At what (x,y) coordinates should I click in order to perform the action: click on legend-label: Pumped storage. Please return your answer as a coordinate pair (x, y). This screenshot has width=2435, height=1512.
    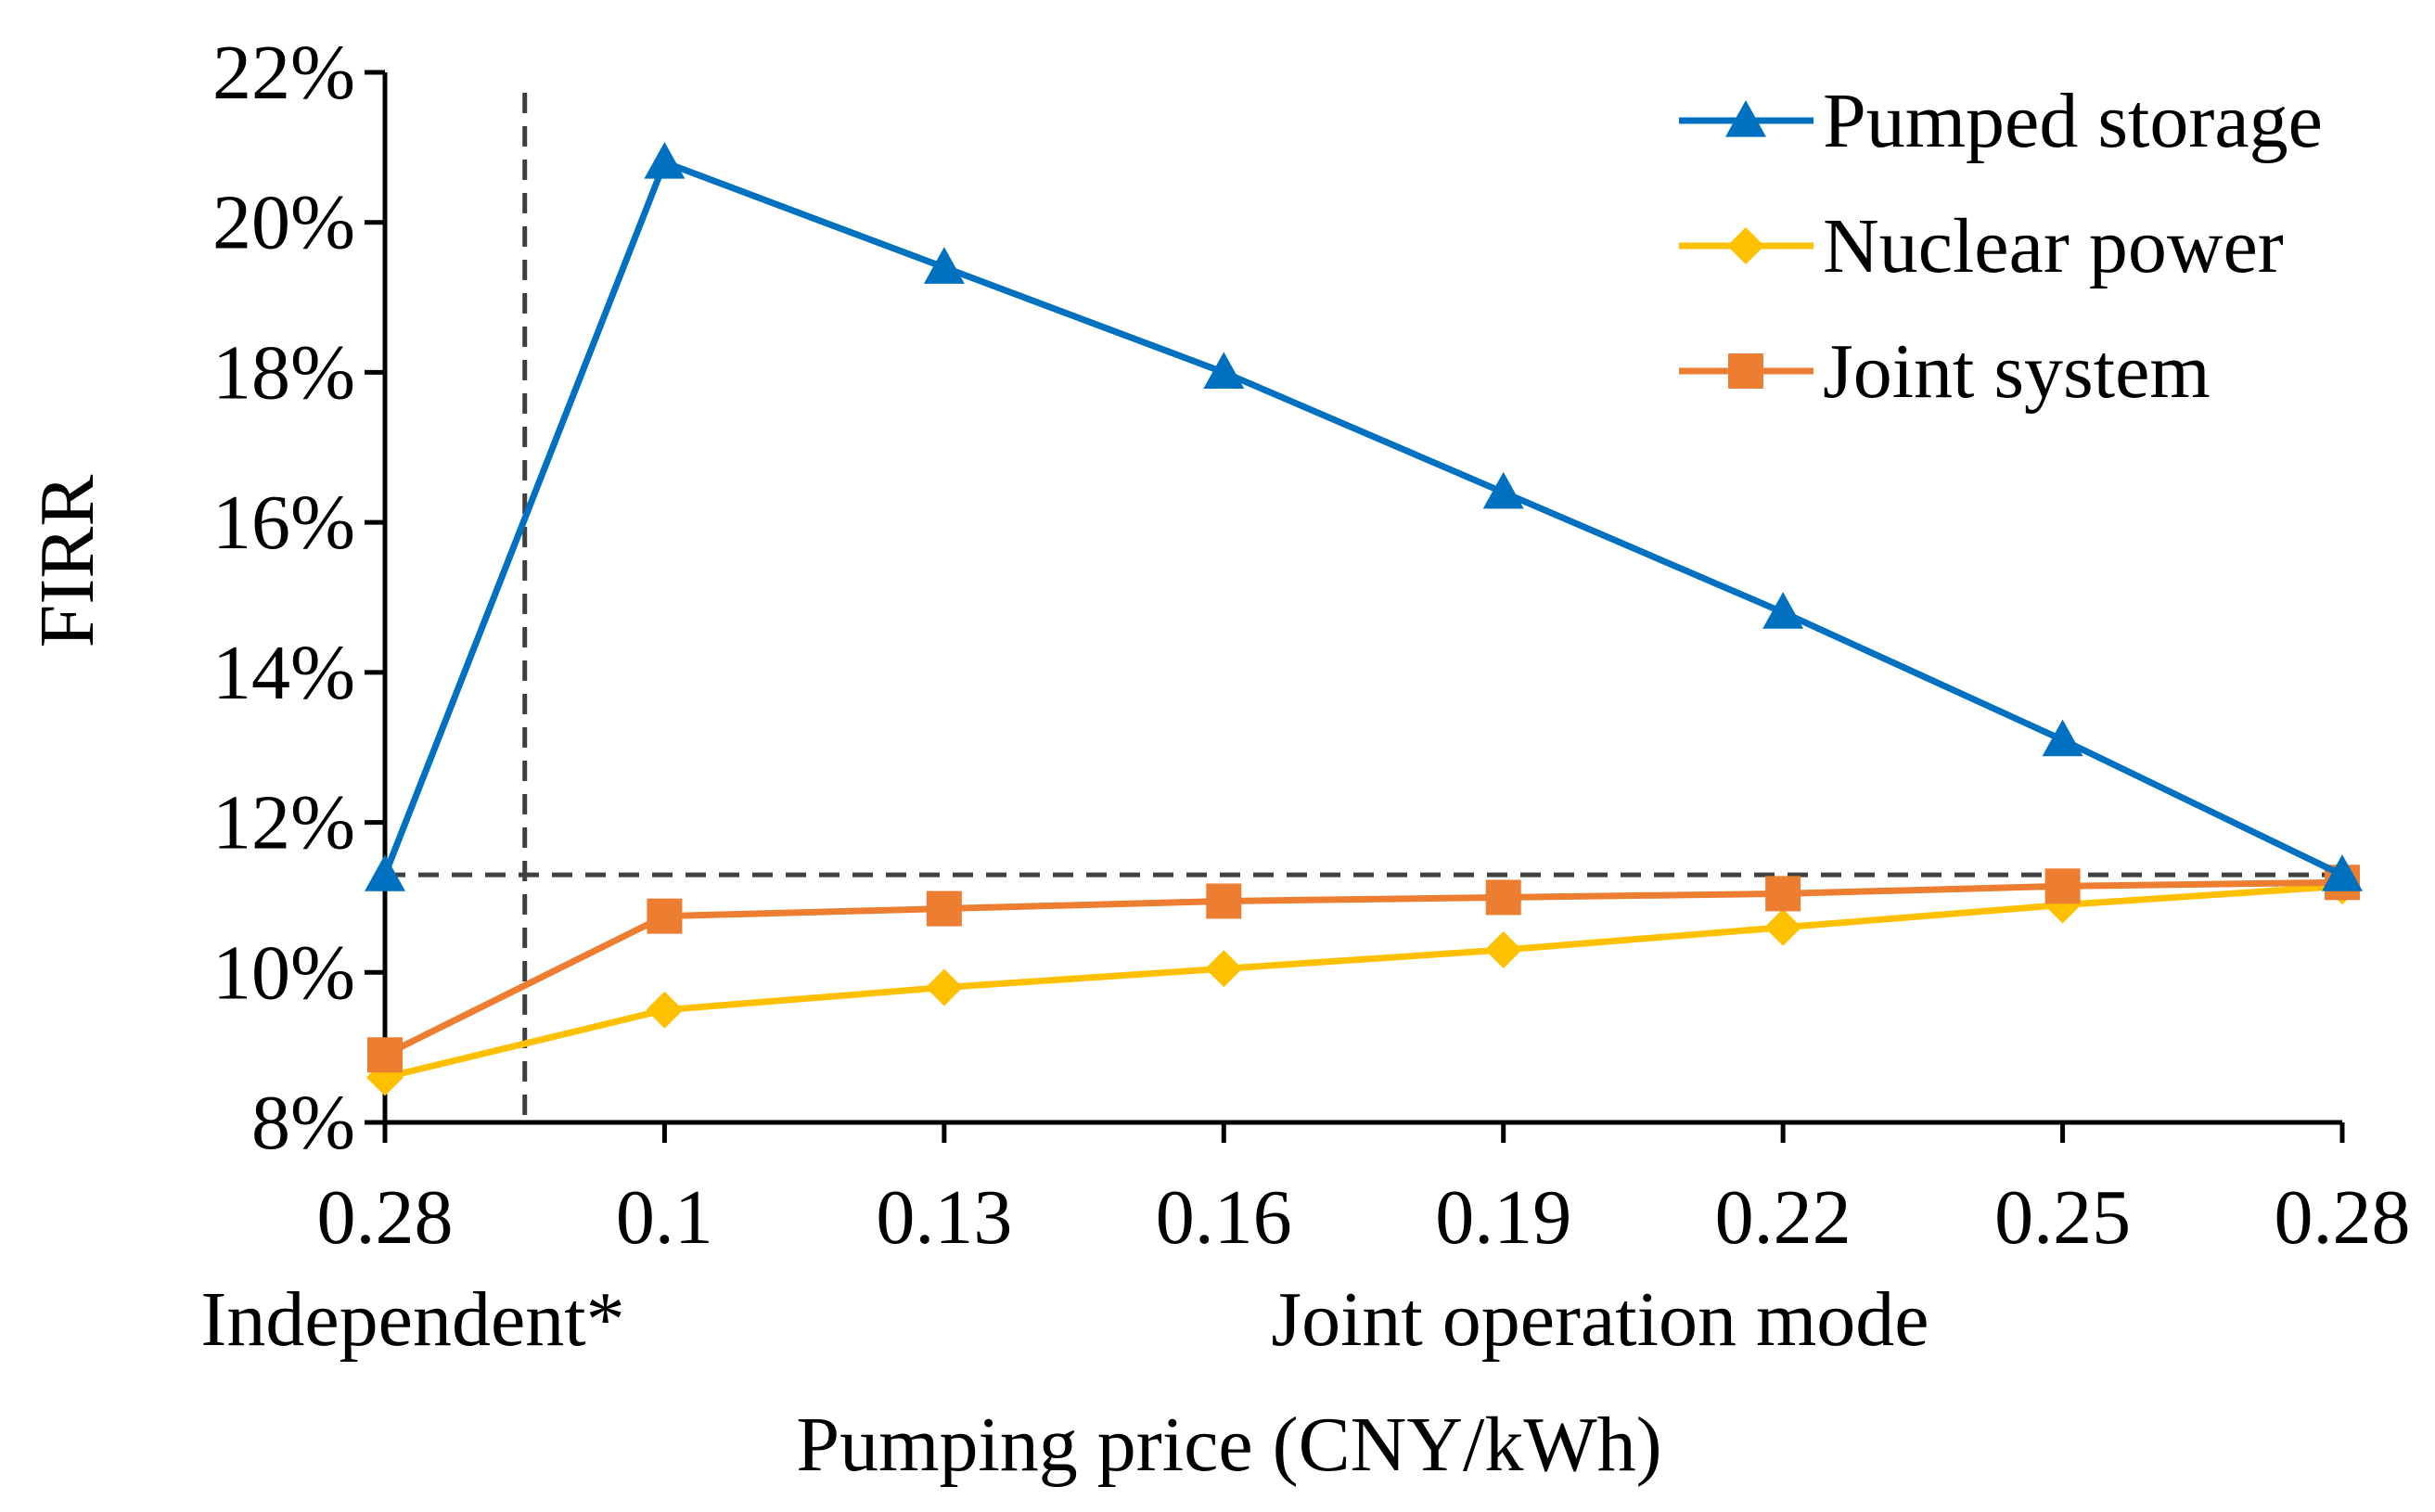
    Looking at the image, I should click on (2073, 121).